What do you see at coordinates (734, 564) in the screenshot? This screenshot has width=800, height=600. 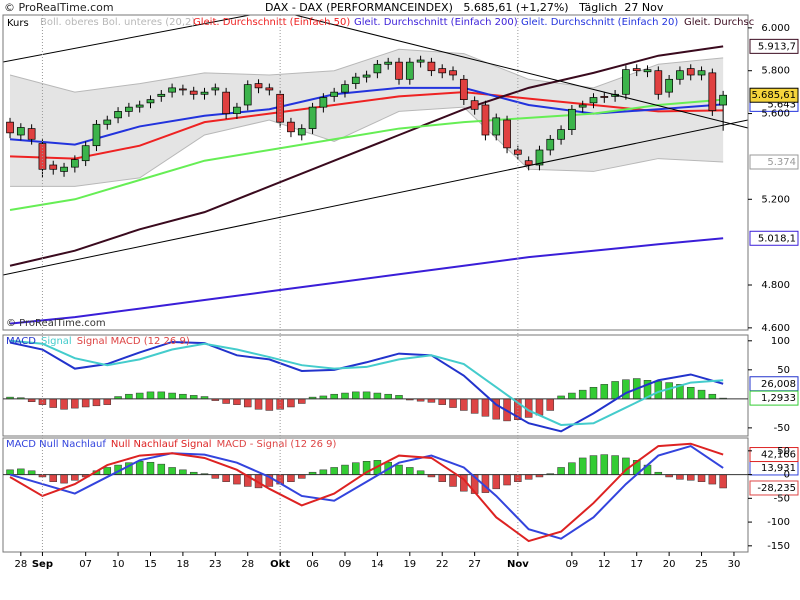 I see `x-tick-label: 30` at bounding box center [734, 564].